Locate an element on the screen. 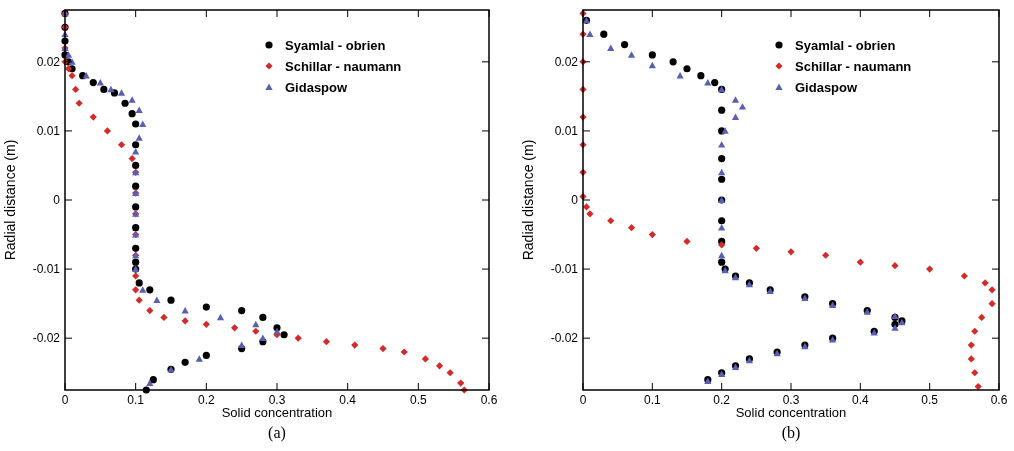  text: (a) is located at coordinates (277, 433).